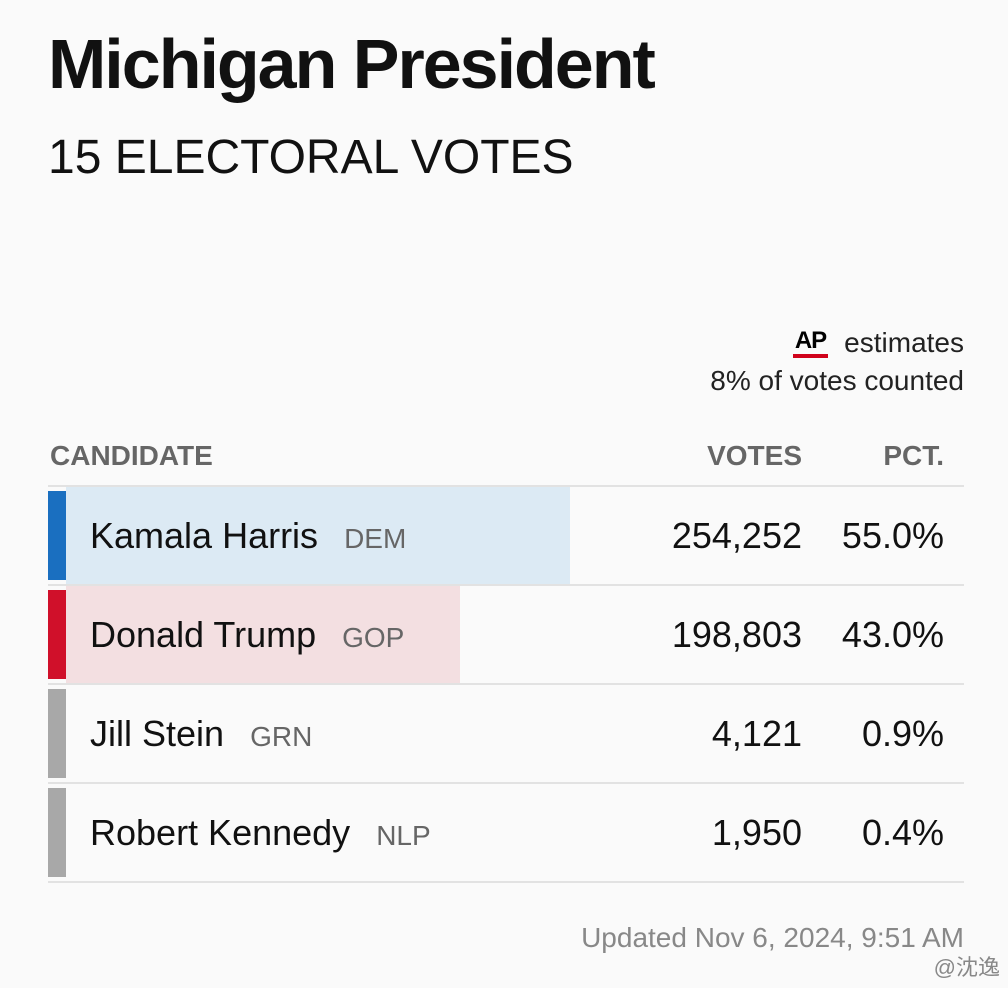 The width and height of the screenshot is (1008, 988). I want to click on updated-timestamp: Updated Nov 6, 2024, 9:51 AM, so click(772, 937).